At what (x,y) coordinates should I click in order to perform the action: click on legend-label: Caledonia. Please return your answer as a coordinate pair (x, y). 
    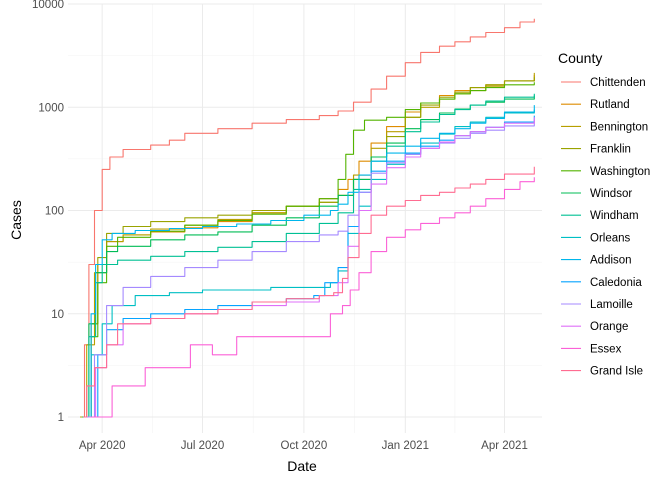
    Looking at the image, I should click on (616, 283).